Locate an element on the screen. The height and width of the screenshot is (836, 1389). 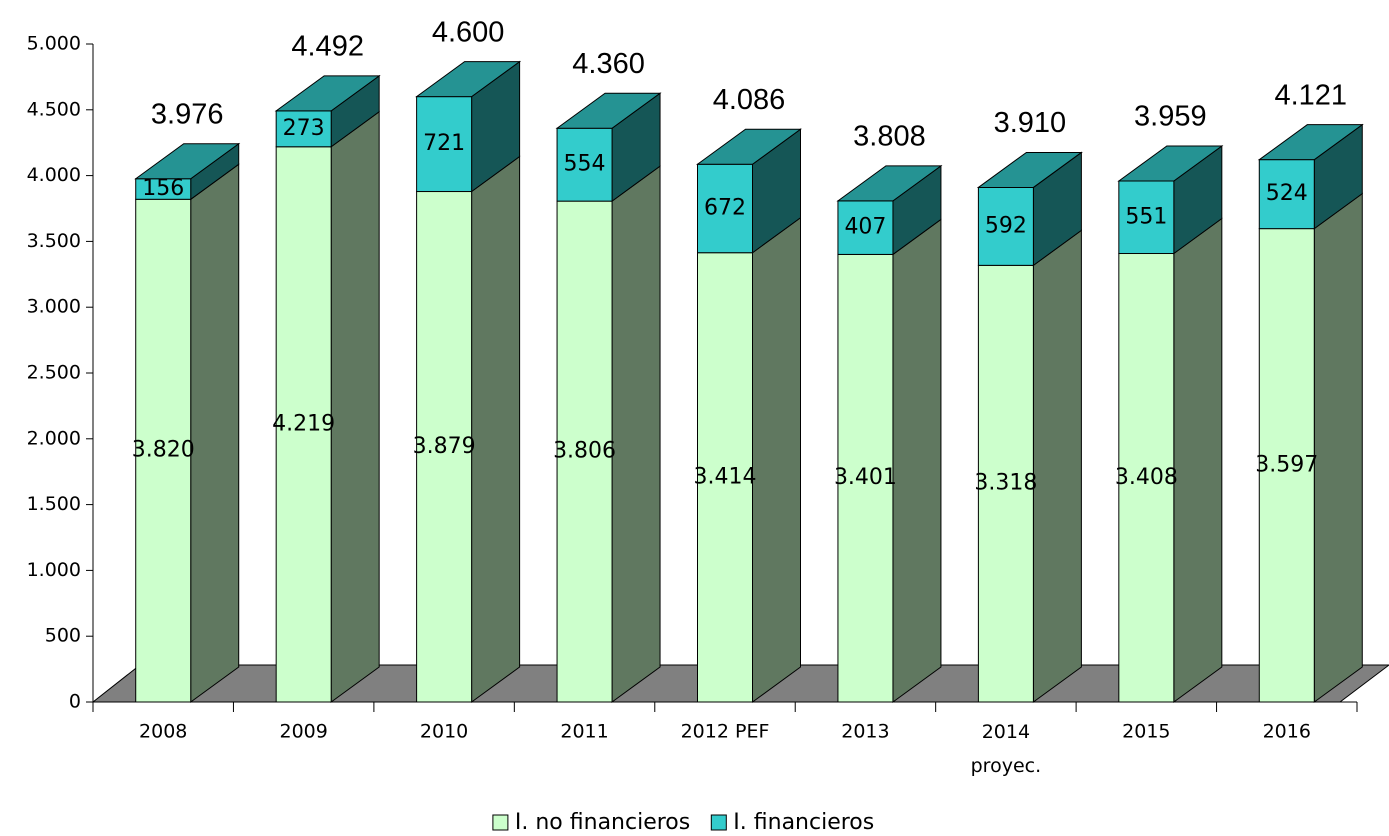
value-label: 592 is located at coordinates (1006, 225).